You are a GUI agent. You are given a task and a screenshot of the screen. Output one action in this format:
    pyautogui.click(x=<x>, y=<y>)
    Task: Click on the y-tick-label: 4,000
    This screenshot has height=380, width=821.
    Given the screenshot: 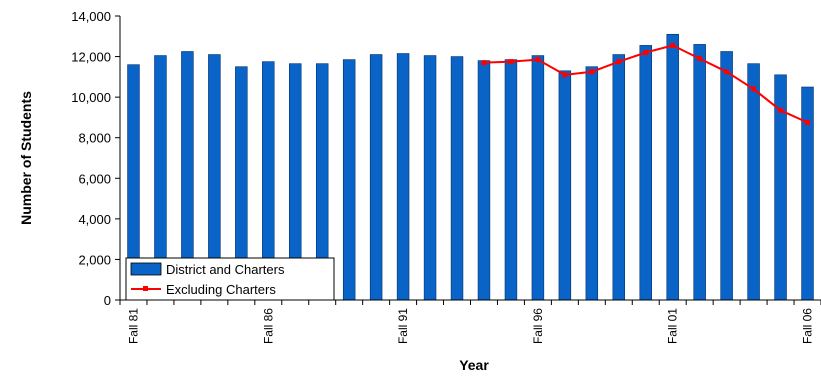 What is the action you would take?
    pyautogui.click(x=94, y=219)
    